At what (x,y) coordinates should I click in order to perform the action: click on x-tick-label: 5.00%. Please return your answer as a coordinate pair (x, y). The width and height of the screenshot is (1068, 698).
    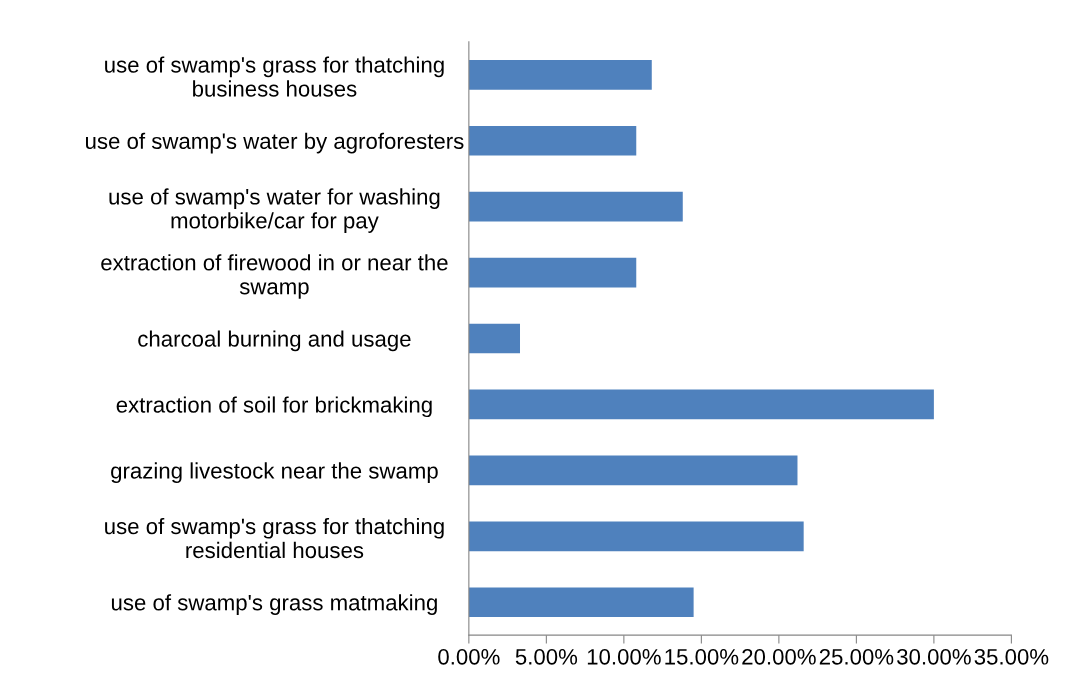
    Looking at the image, I should click on (546, 656).